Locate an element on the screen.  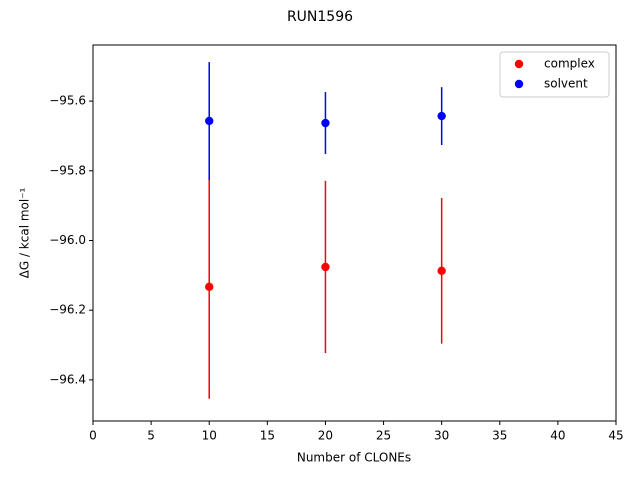
x-tick-label: 35 is located at coordinates (499, 436).